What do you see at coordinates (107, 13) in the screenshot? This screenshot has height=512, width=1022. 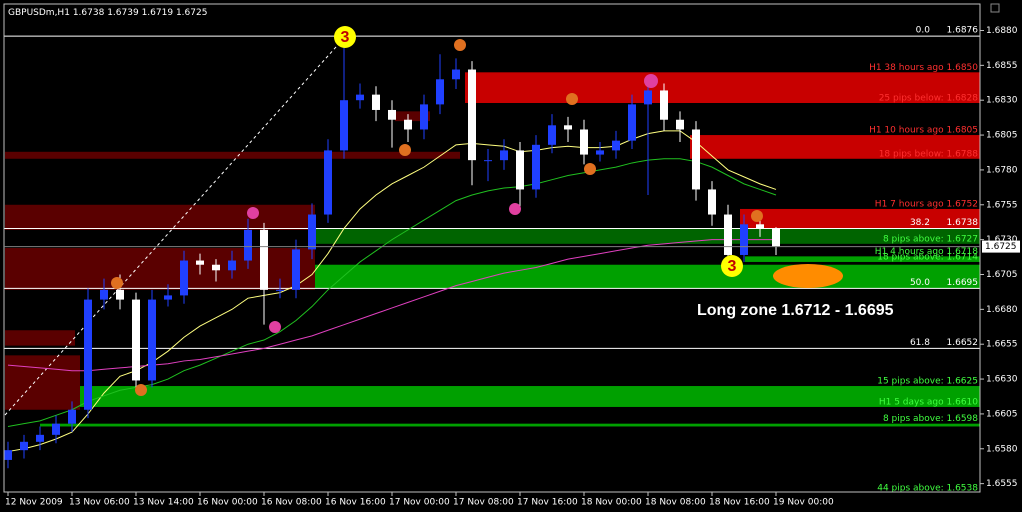 I see `chart-title: GBPUSDm,H1 1.6738 1.6739 1.6719 1.6725` at bounding box center [107, 13].